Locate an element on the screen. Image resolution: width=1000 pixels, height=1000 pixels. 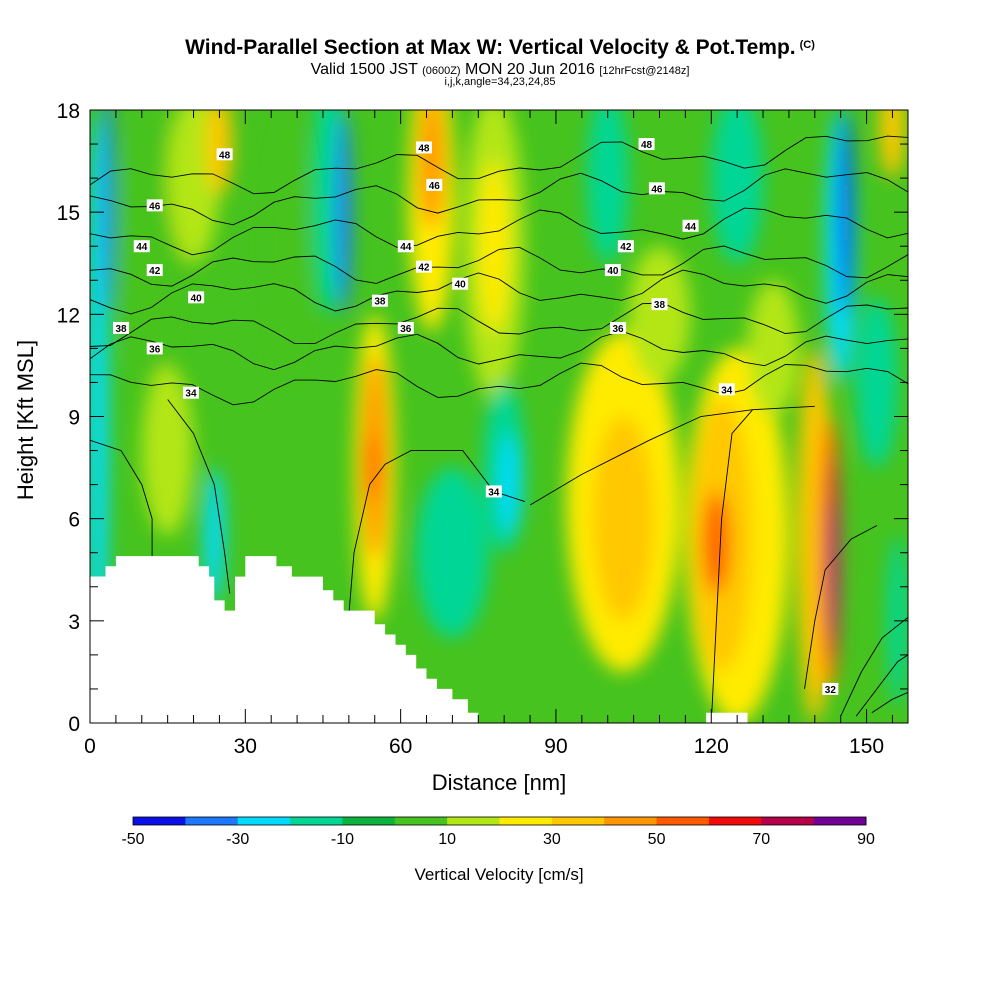
colorbar: -50 -30 -10 10 30 50 70 90 is located at coordinates (498, 832).